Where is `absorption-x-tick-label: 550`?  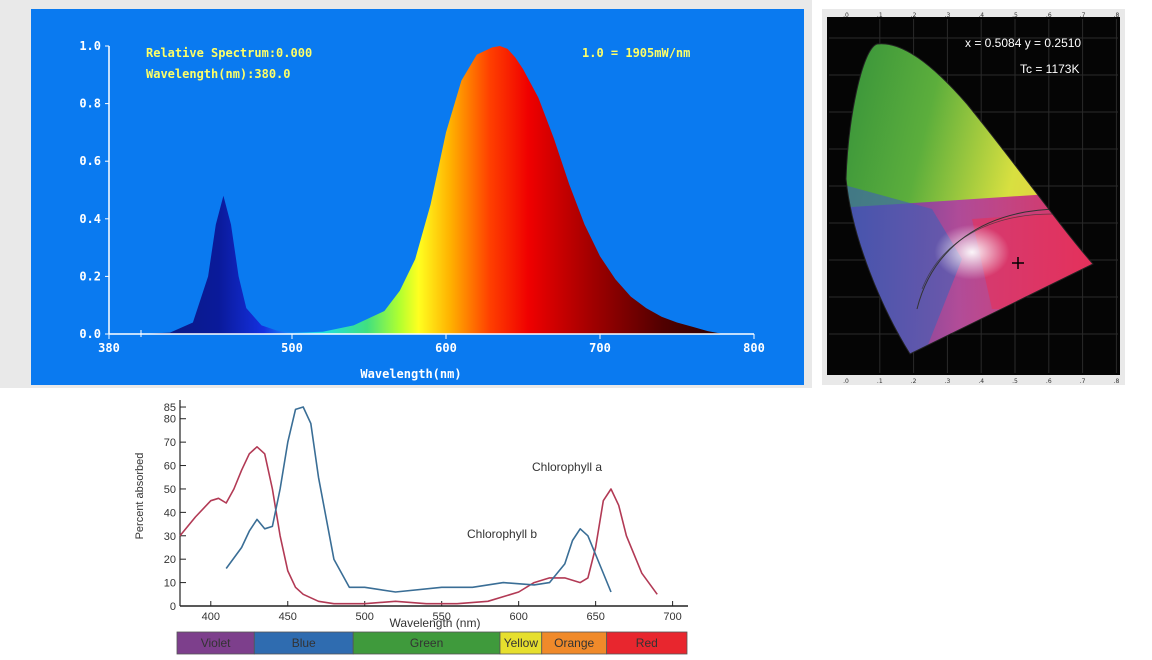
absorption-x-tick-label: 550 is located at coordinates (442, 617).